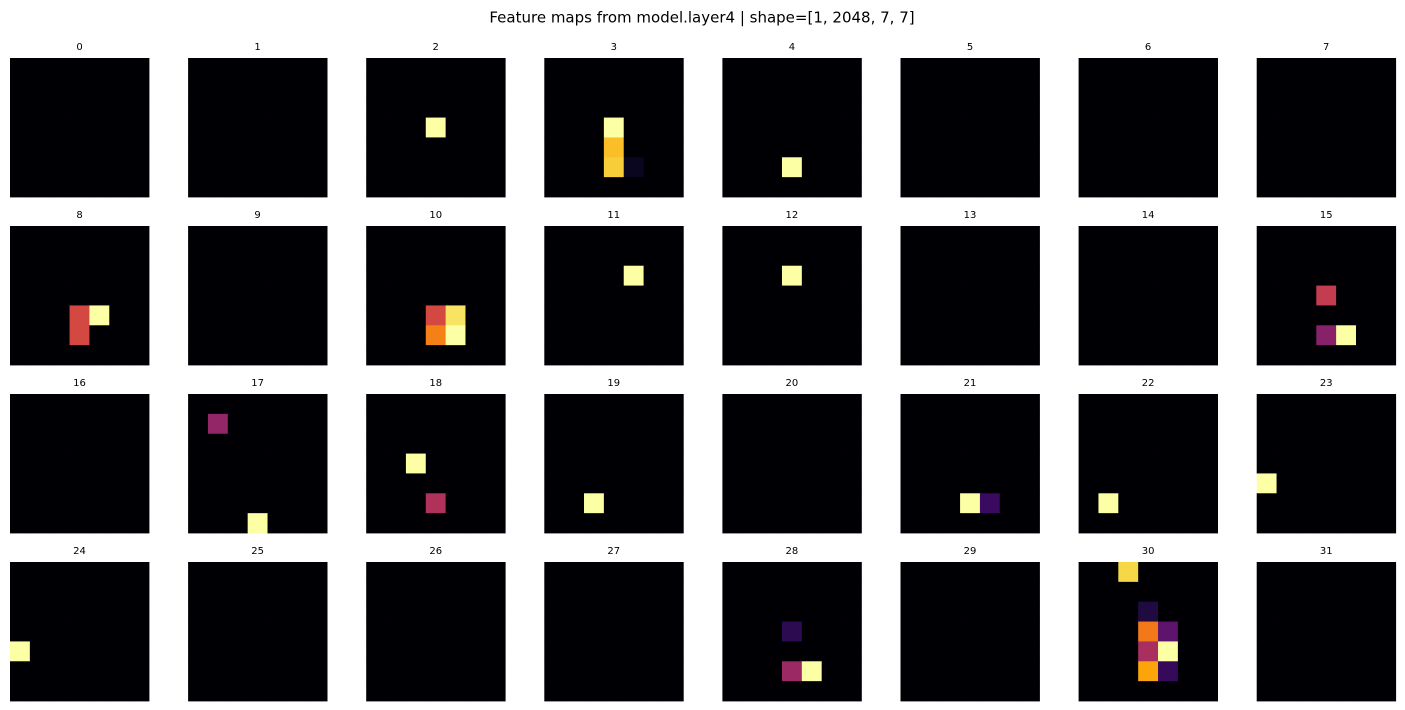  Describe the element at coordinates (970, 47) in the screenshot. I see `panel-title: 5` at that location.